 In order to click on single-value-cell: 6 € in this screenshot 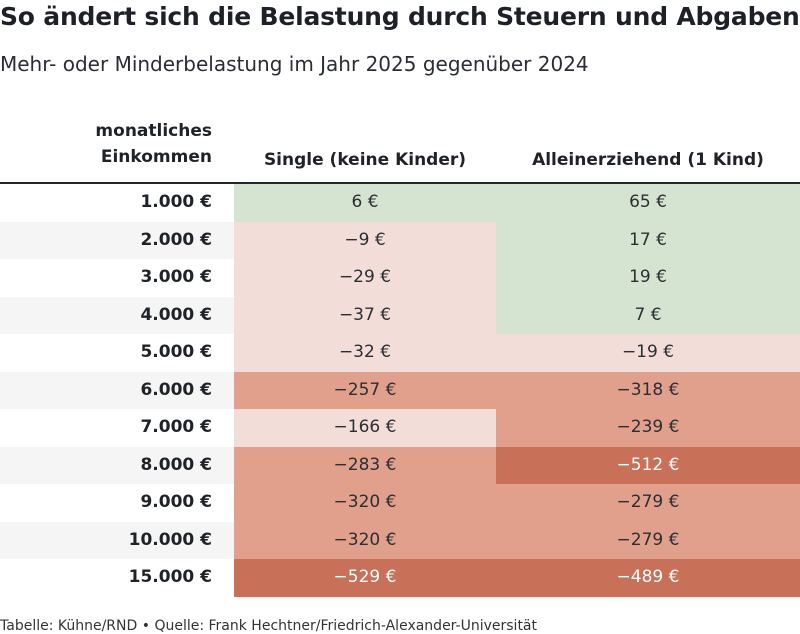, I will do `click(365, 203)`.